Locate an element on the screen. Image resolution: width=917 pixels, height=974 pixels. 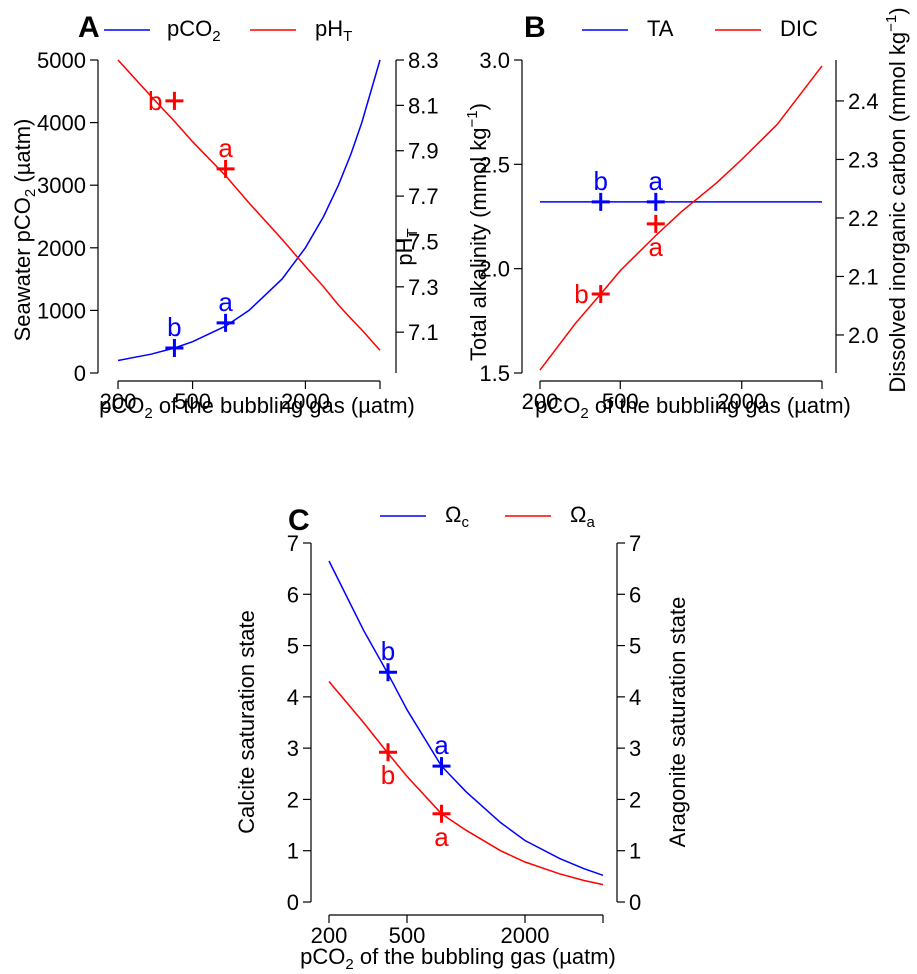
panel-a-legend-label-2: pHT is located at coordinates (333, 30).